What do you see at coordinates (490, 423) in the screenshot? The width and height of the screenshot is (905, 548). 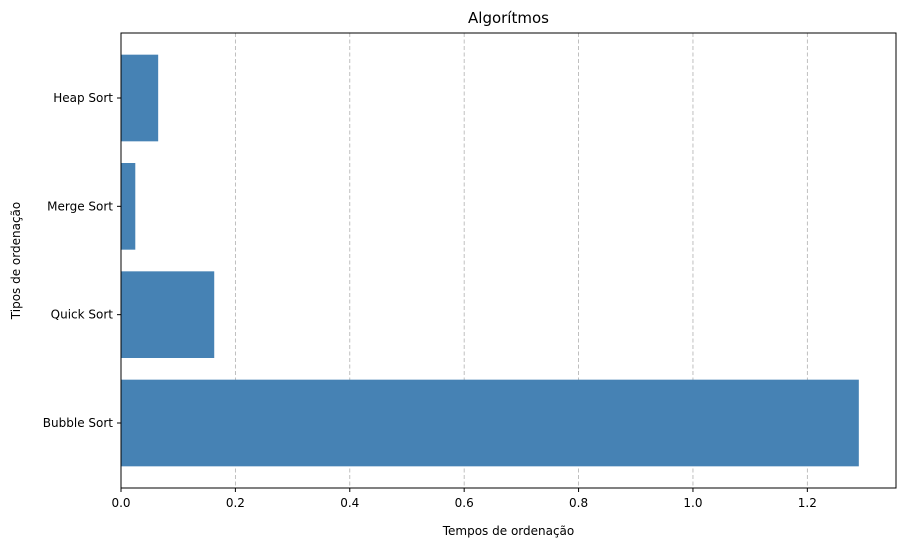 I see `bar-bubble-sort` at bounding box center [490, 423].